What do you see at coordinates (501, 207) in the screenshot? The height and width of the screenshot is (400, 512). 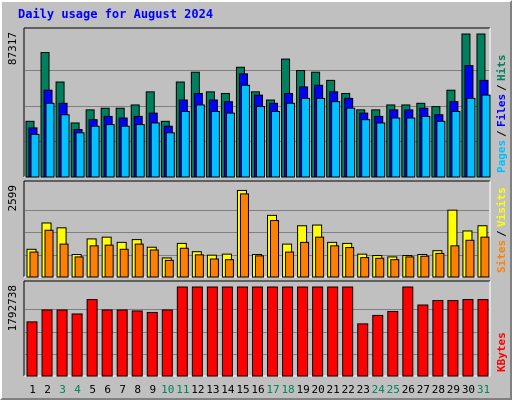 I see `legend-visits: Visits` at bounding box center [501, 207].